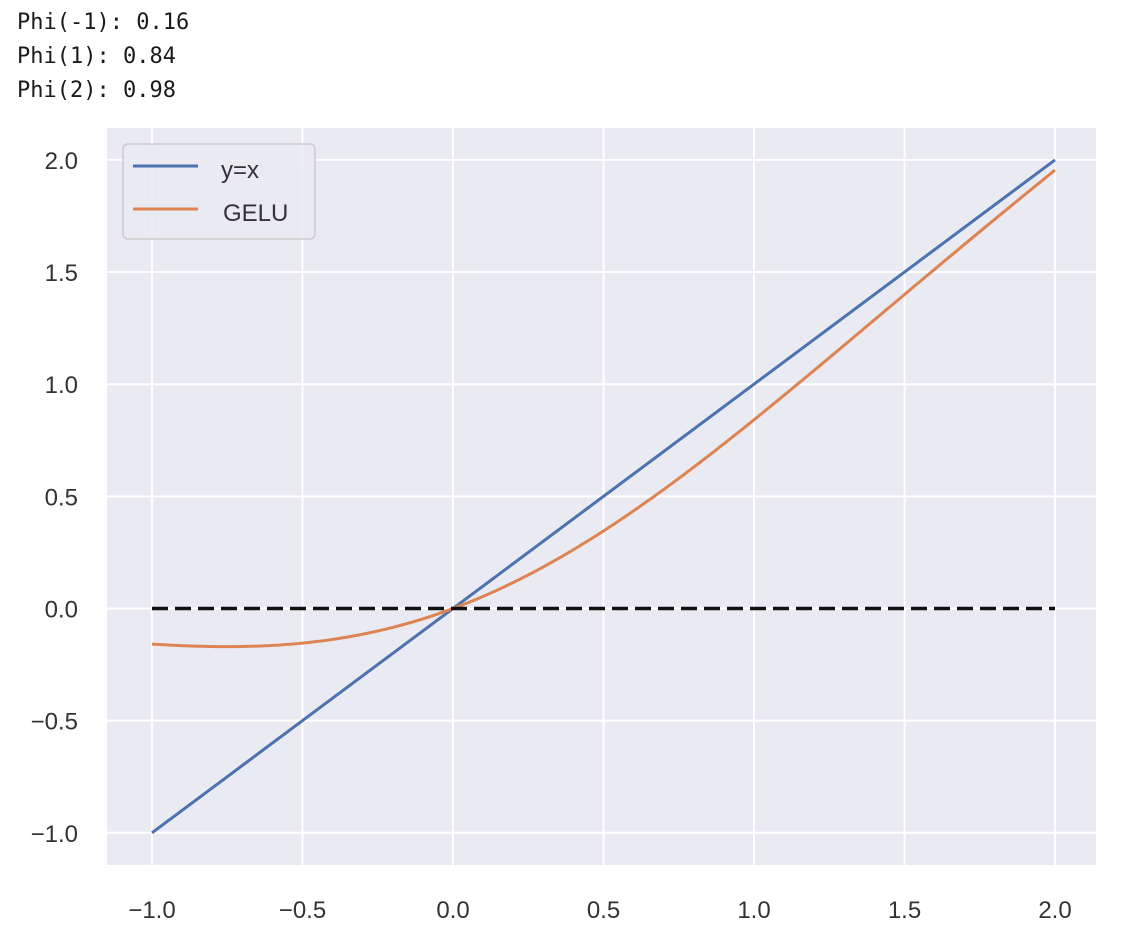  I want to click on legend-box, so click(219, 191).